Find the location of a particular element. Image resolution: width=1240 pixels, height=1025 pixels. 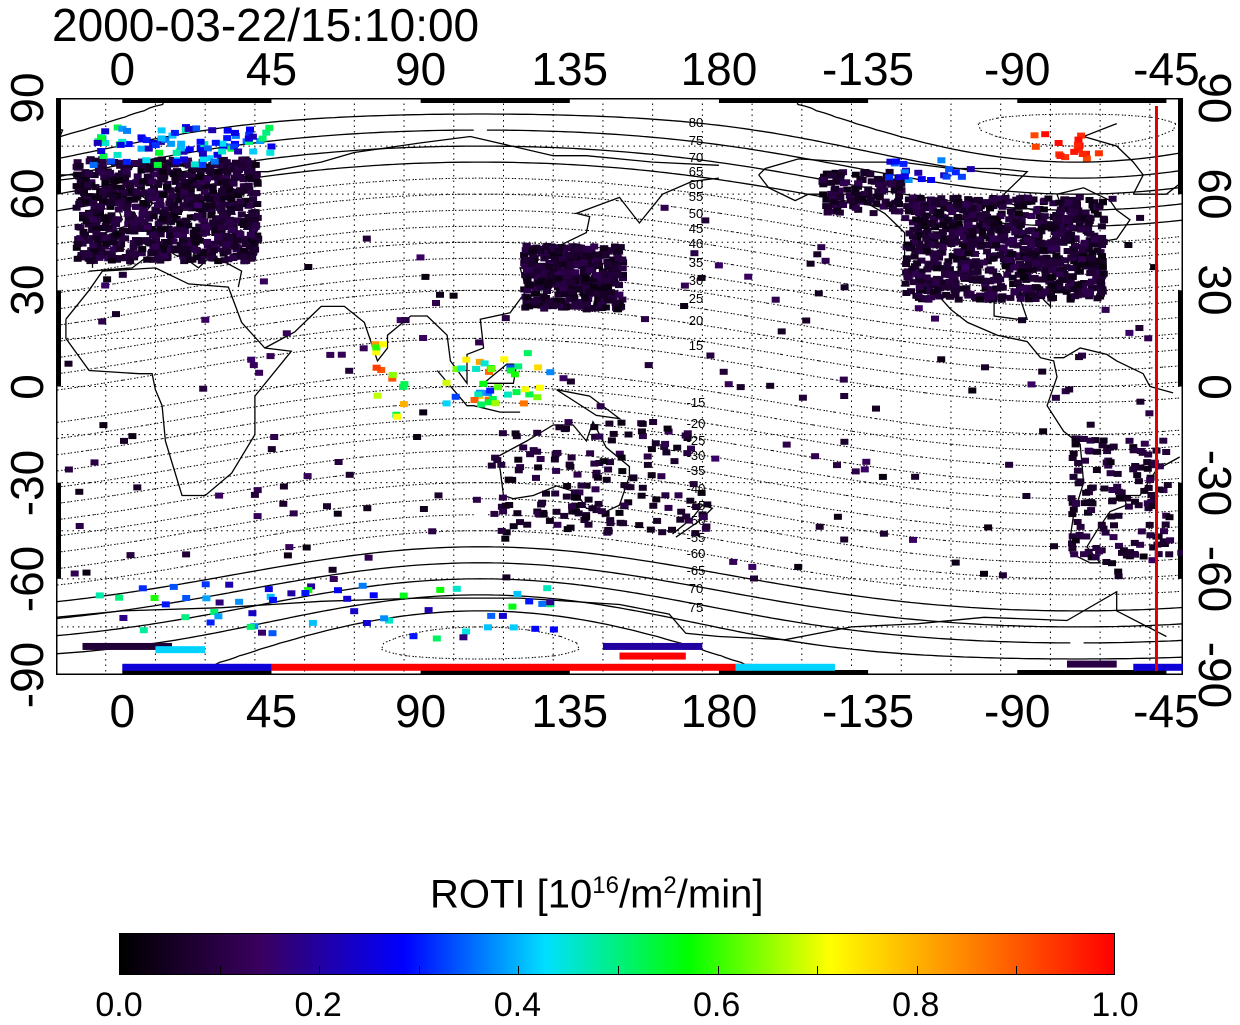

roti-band is located at coordinates (127, 646).